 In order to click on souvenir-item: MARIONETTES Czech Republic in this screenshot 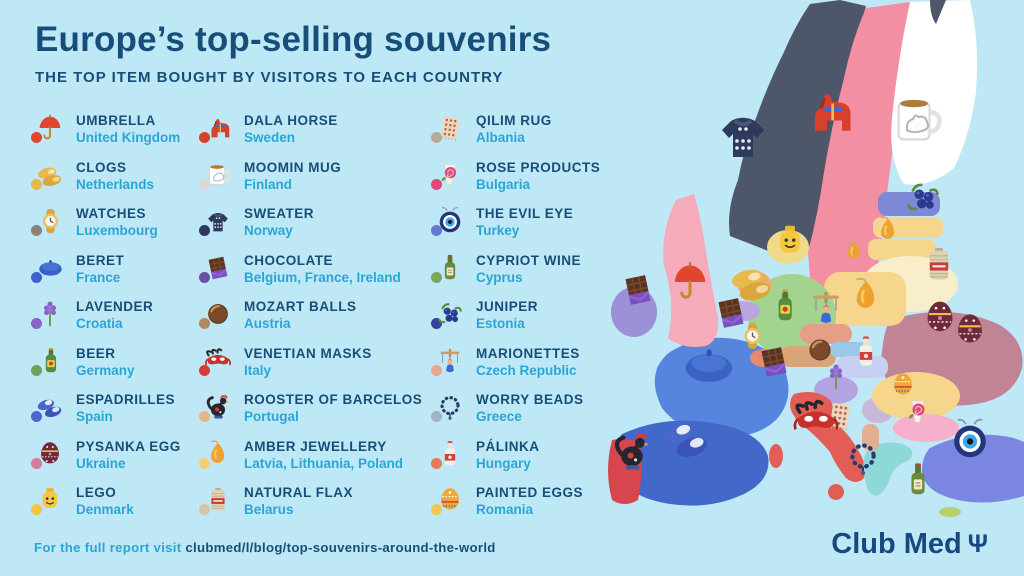, I will do `click(538, 368)`.